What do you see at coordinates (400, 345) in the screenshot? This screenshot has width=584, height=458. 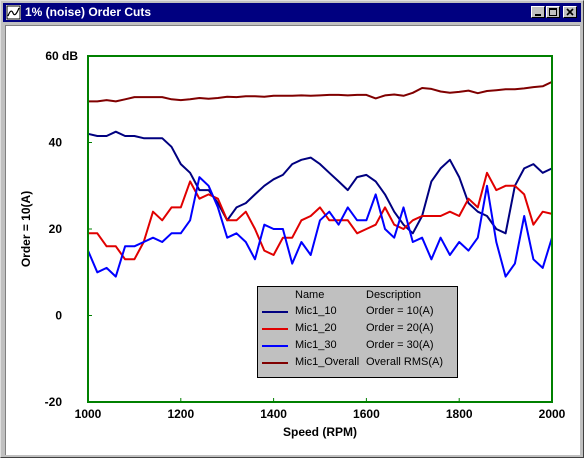 I see `legend-series-description: Order = 30(A)` at bounding box center [400, 345].